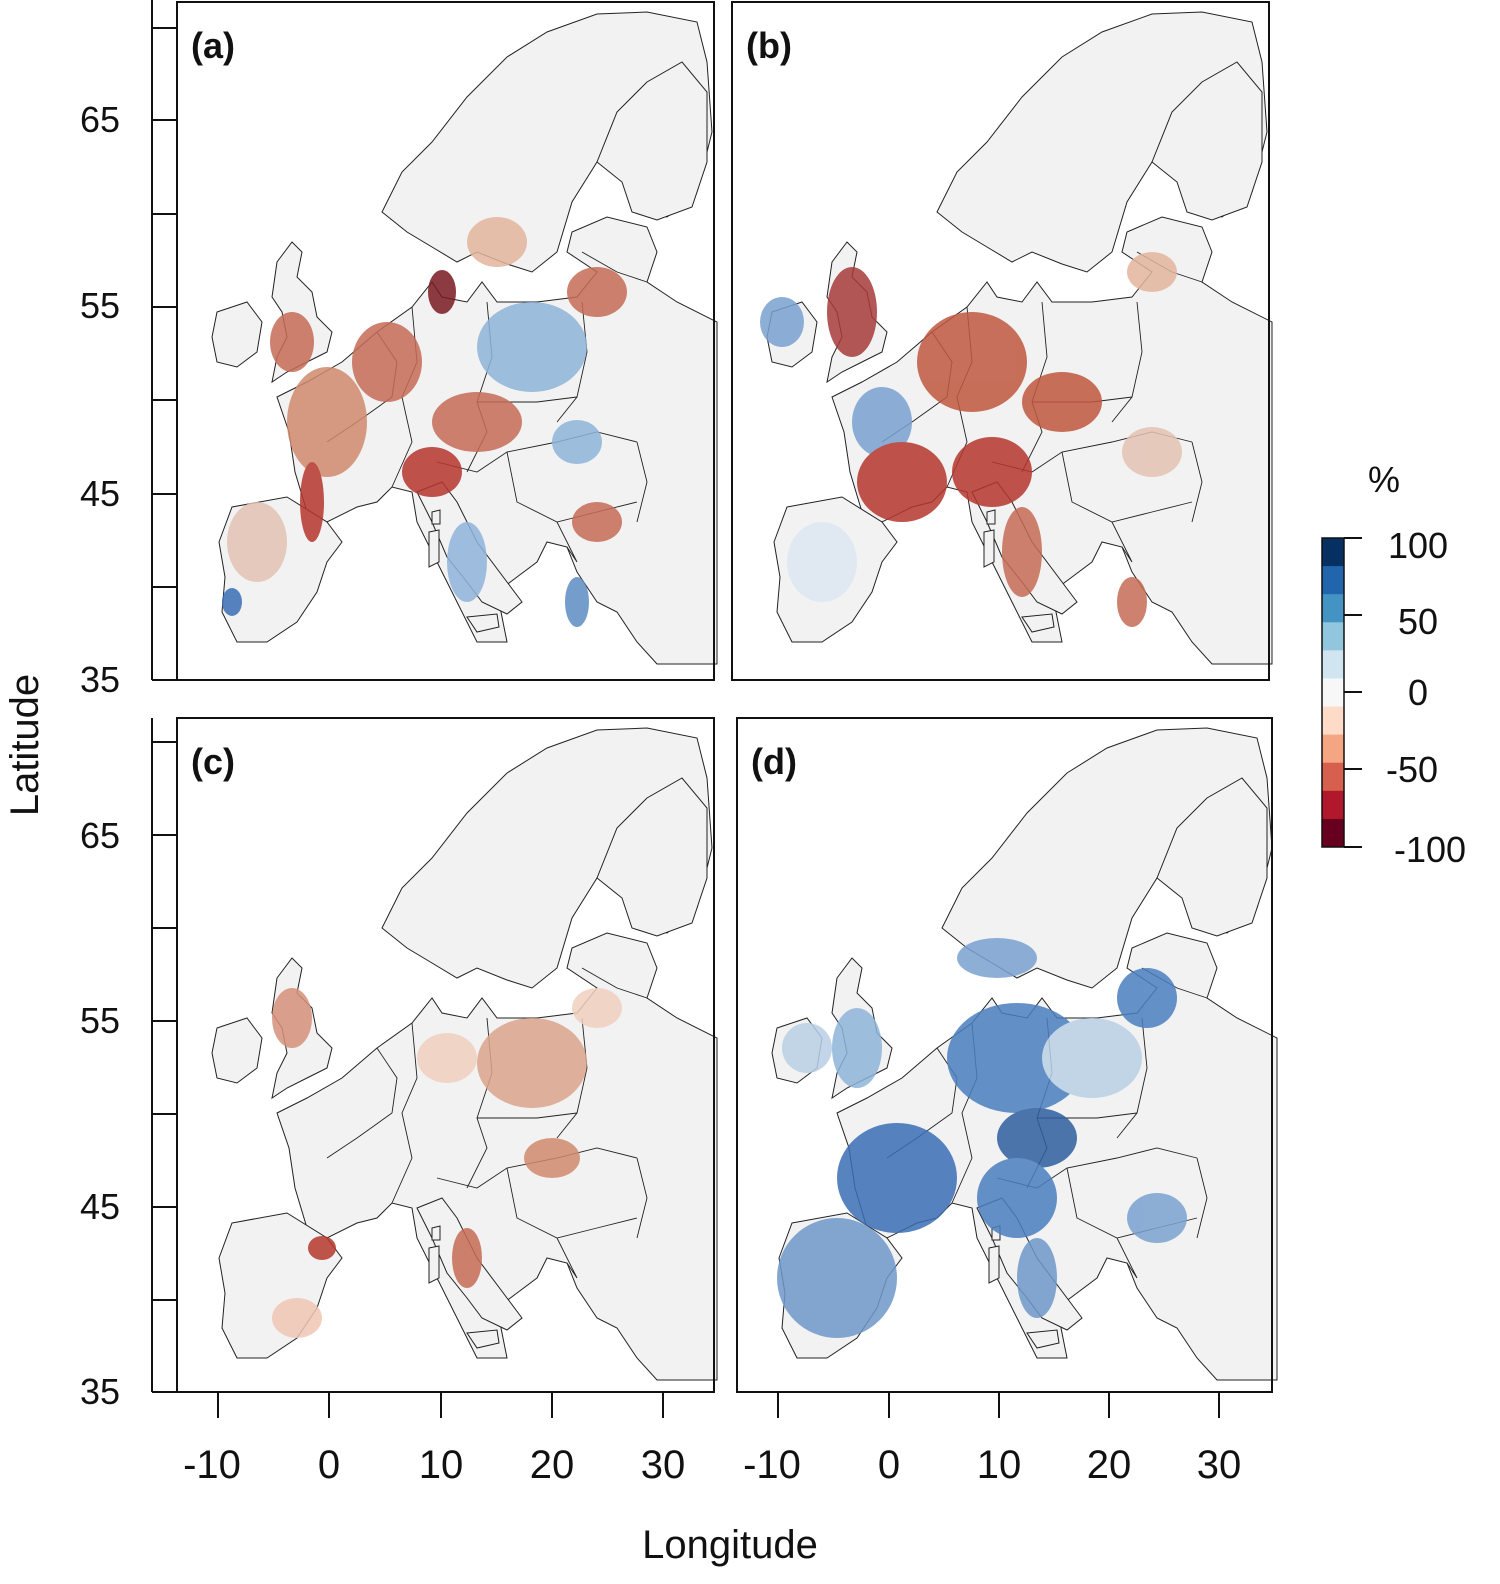 The width and height of the screenshot is (1500, 1584). I want to click on panel-label-d: (d), so click(774, 761).